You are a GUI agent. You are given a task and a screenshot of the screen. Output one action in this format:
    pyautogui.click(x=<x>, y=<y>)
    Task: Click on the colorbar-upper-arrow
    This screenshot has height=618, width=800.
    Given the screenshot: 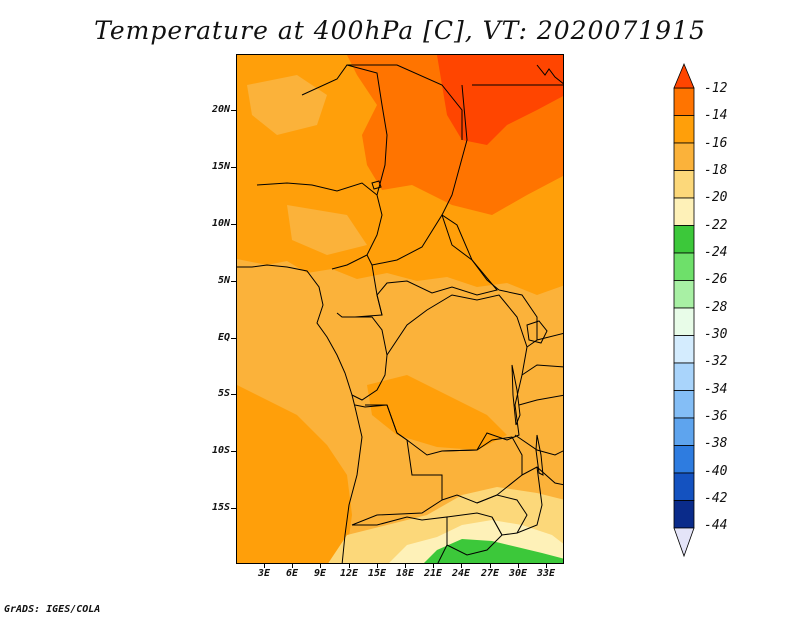 What is the action you would take?
    pyautogui.click(x=684, y=75)
    